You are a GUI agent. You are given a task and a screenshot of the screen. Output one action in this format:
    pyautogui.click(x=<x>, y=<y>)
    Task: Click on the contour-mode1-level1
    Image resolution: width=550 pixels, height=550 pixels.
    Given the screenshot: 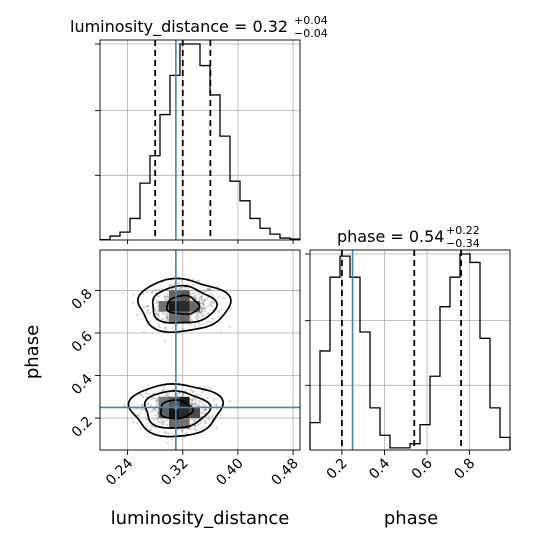 What is the action you would take?
    pyautogui.click(x=177, y=409)
    